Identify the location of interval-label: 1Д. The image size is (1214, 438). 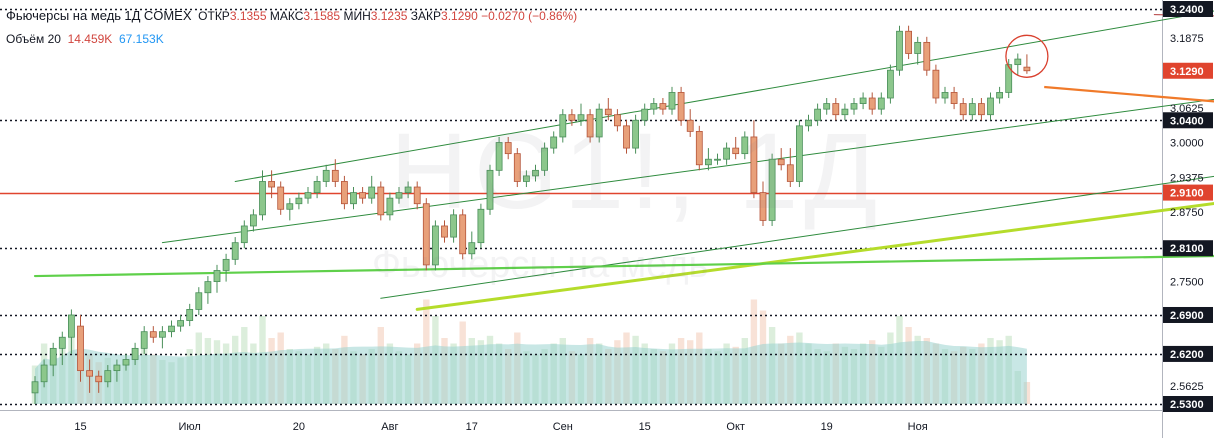
(132, 15).